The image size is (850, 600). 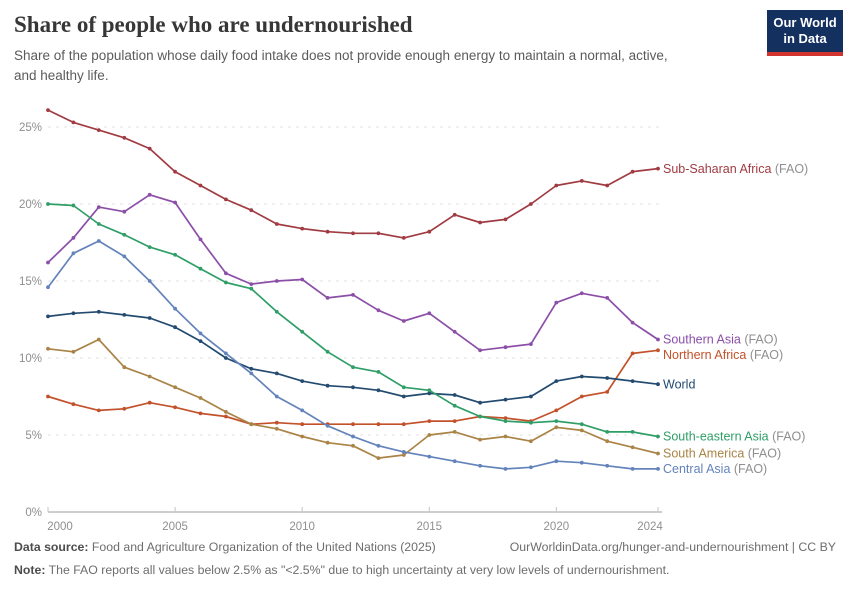 What do you see at coordinates (735, 169) in the screenshot?
I see `series-label-sub-saharan-africa: Sub-Saharan Africa (FAO)` at bounding box center [735, 169].